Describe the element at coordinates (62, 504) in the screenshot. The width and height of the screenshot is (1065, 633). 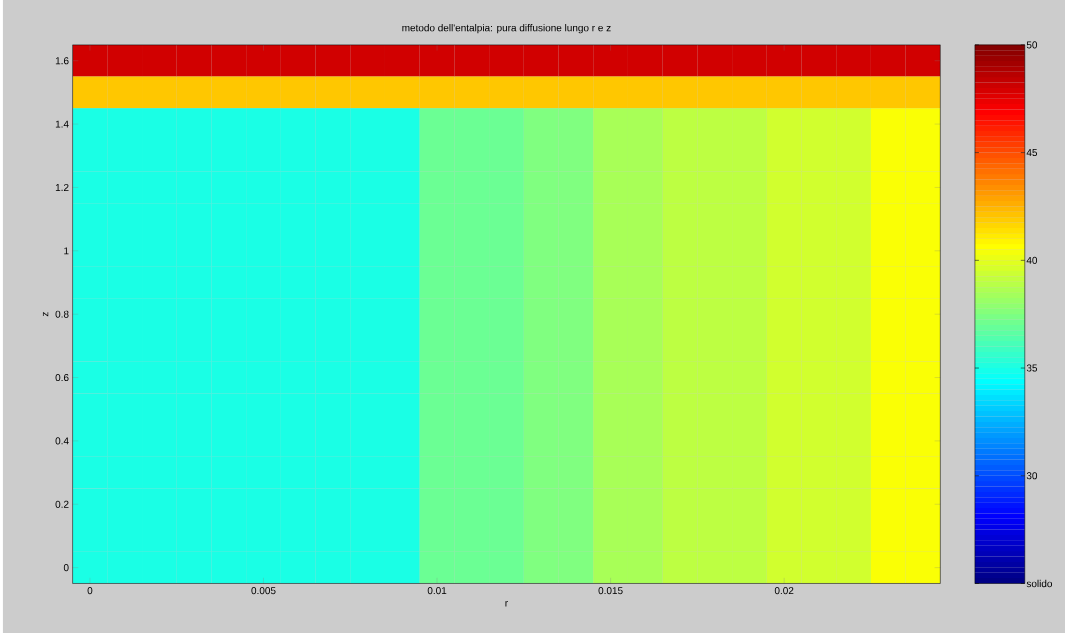
I see `y-tick-label: 0.2` at that location.